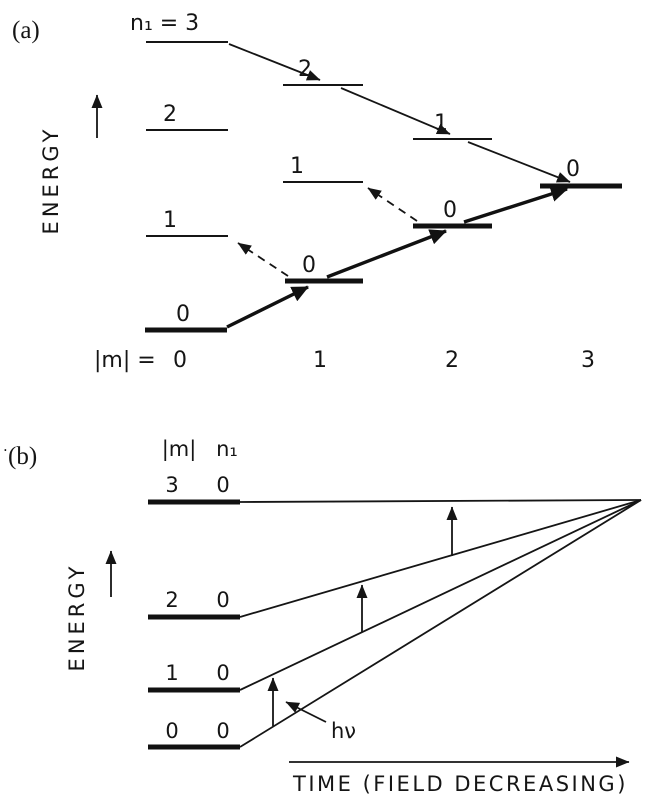 This screenshot has width=654, height=802. What do you see at coordinates (26, 30) in the screenshot?
I see `panel-a-label: (a)` at bounding box center [26, 30].